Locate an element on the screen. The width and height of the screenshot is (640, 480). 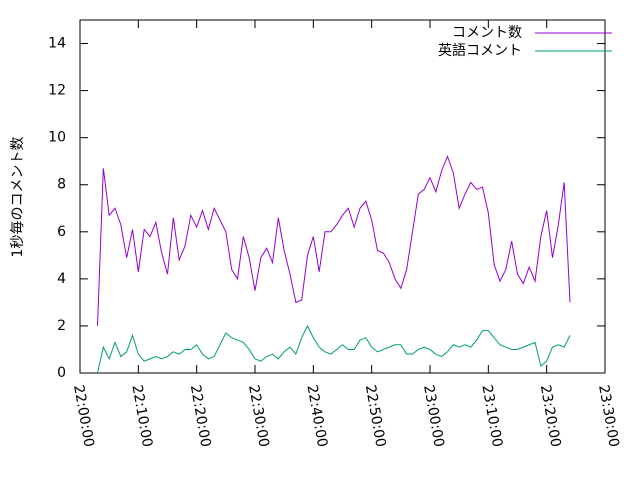
y-tick-label: 12 is located at coordinates (57, 91).